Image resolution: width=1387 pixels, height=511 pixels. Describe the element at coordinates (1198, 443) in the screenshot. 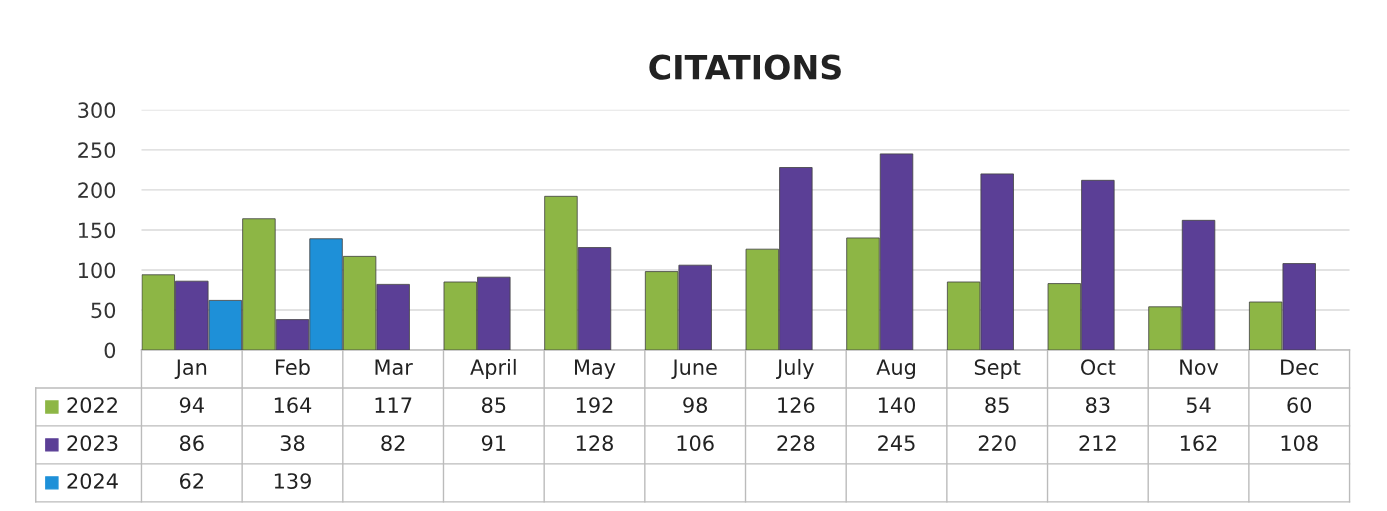

I see `data-label: 162` at that location.